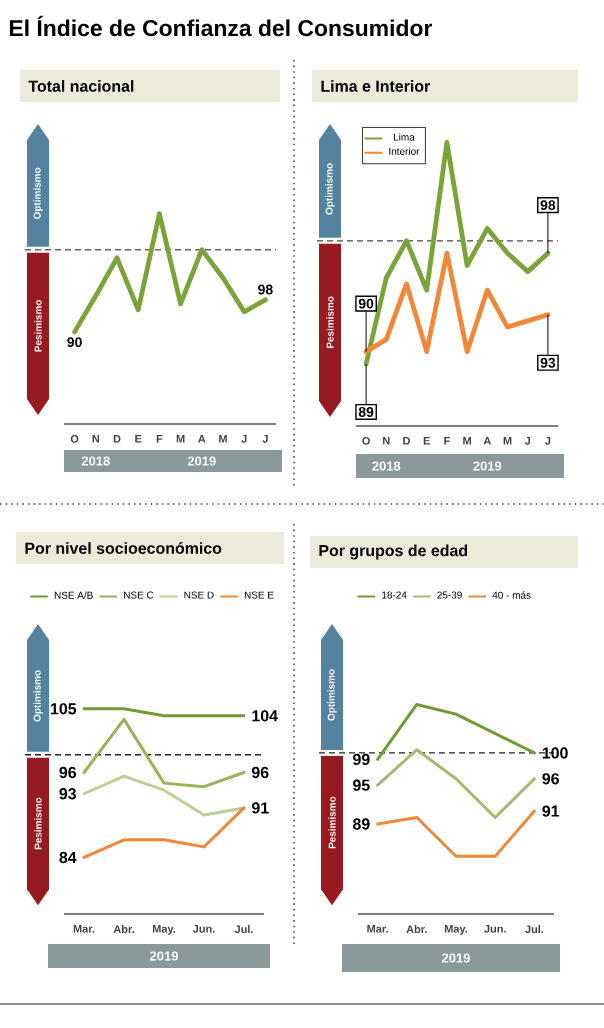 The width and height of the screenshot is (604, 1028). Describe the element at coordinates (221, 26) in the screenshot. I see `chart-title: El Índice de Confianza del Consumidor` at that location.